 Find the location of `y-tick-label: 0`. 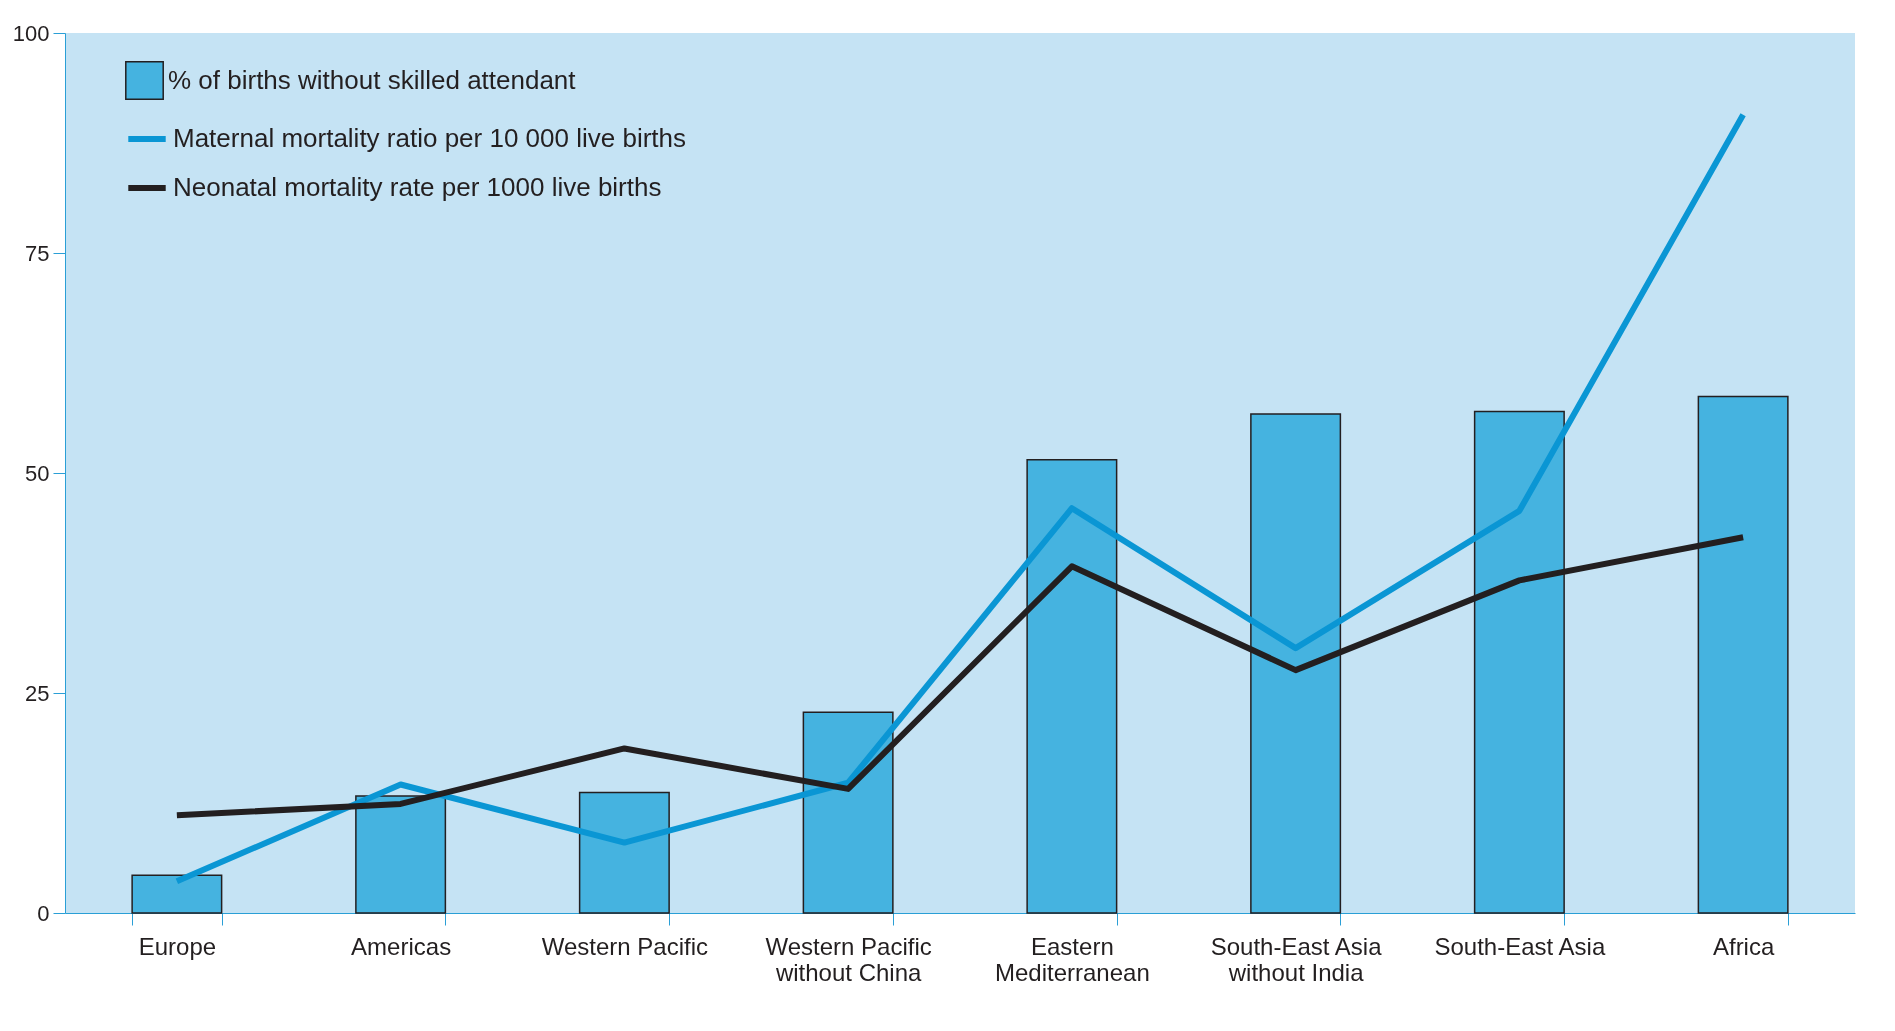

y-tick-label: 0 is located at coordinates (43, 913).